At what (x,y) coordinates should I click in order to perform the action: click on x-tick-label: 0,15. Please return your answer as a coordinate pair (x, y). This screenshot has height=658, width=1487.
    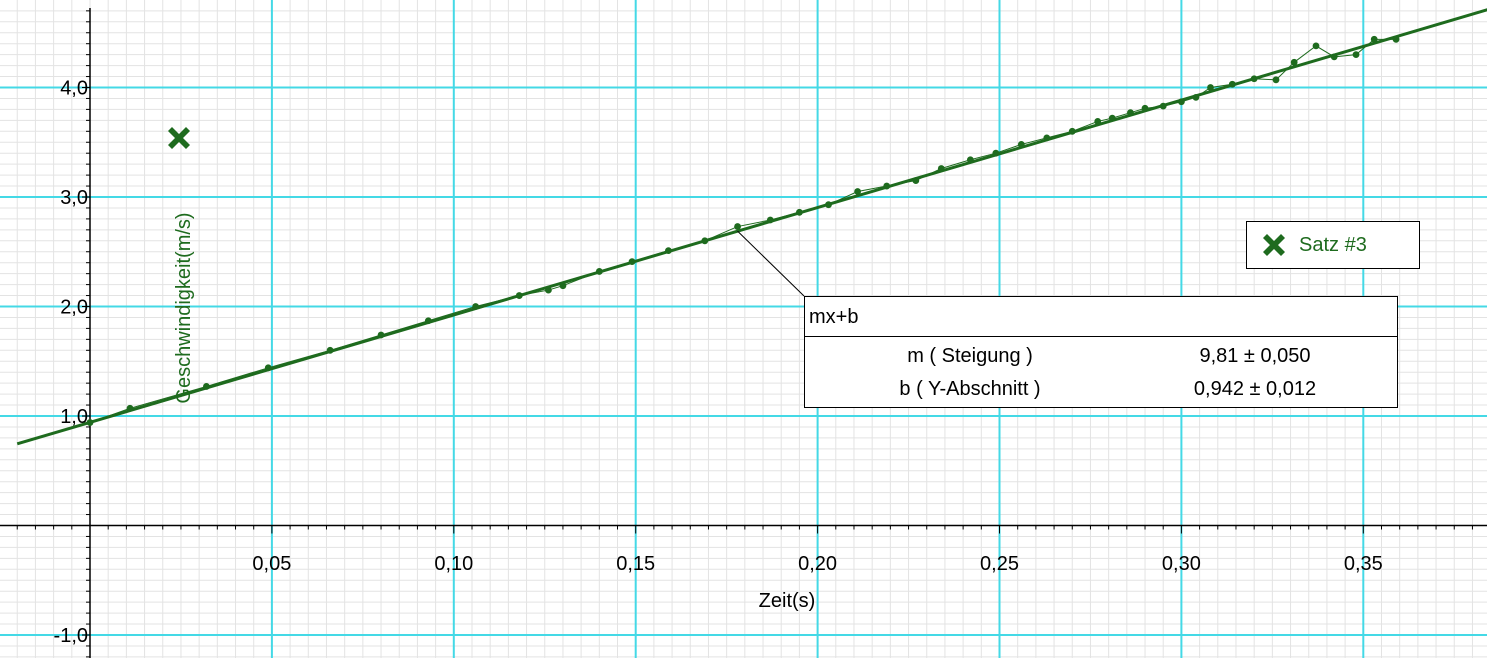
    Looking at the image, I should click on (635, 564).